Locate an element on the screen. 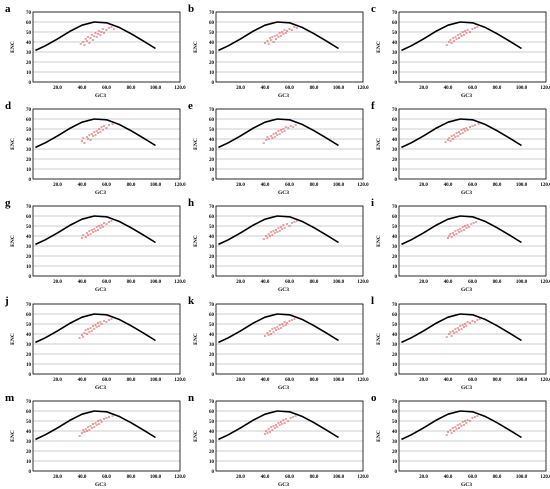 Image resolution: width=550 pixels, height=489 pixels. x-tick-label: 120.0 is located at coordinates (180, 380).